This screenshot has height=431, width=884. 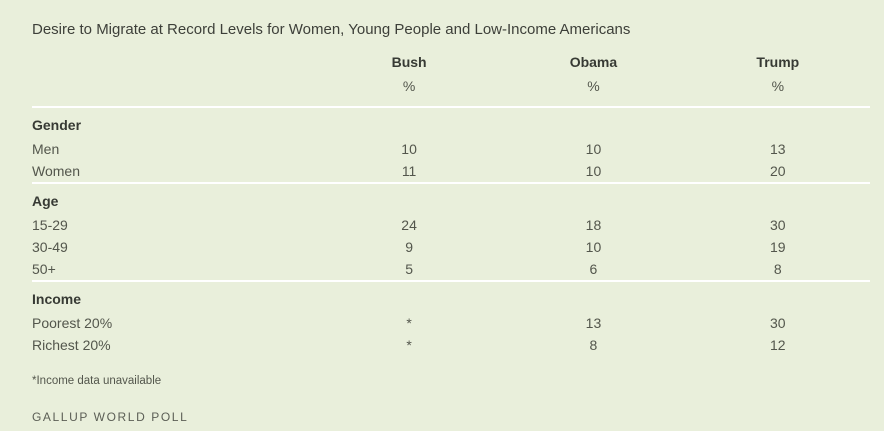 I want to click on row-label-30-49: 30-49, so click(x=50, y=246).